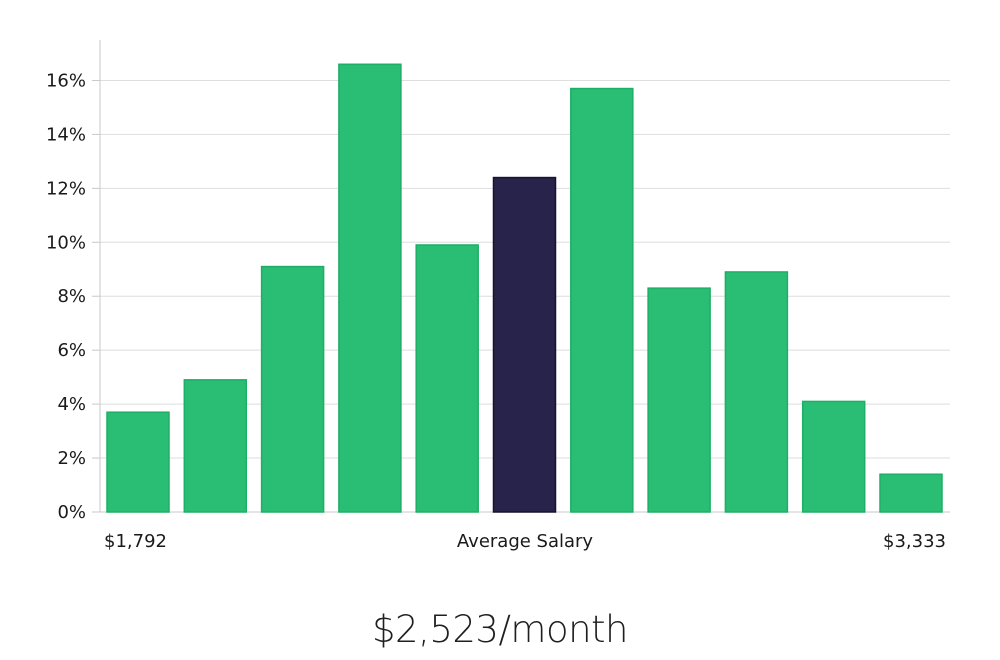  What do you see at coordinates (524, 344) in the screenshot?
I see `bar-average-salary` at bounding box center [524, 344].